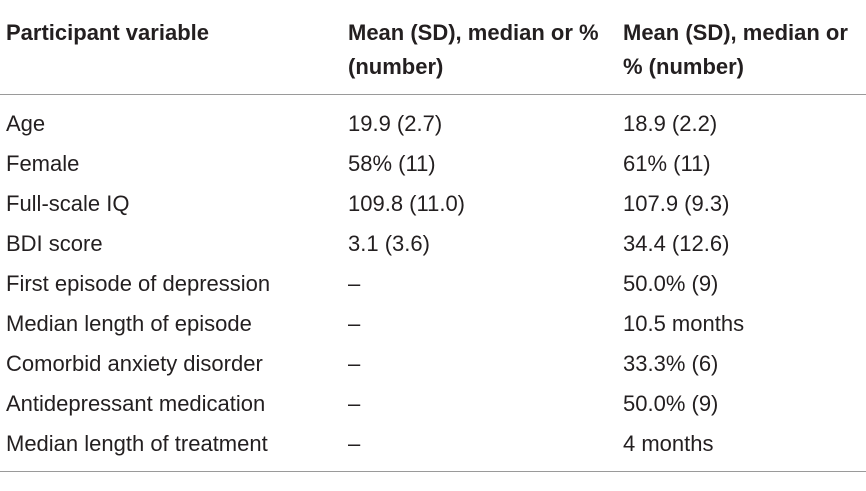  Describe the element at coordinates (671, 363) in the screenshot. I see `group-2-value: 33.3% (6)` at that location.